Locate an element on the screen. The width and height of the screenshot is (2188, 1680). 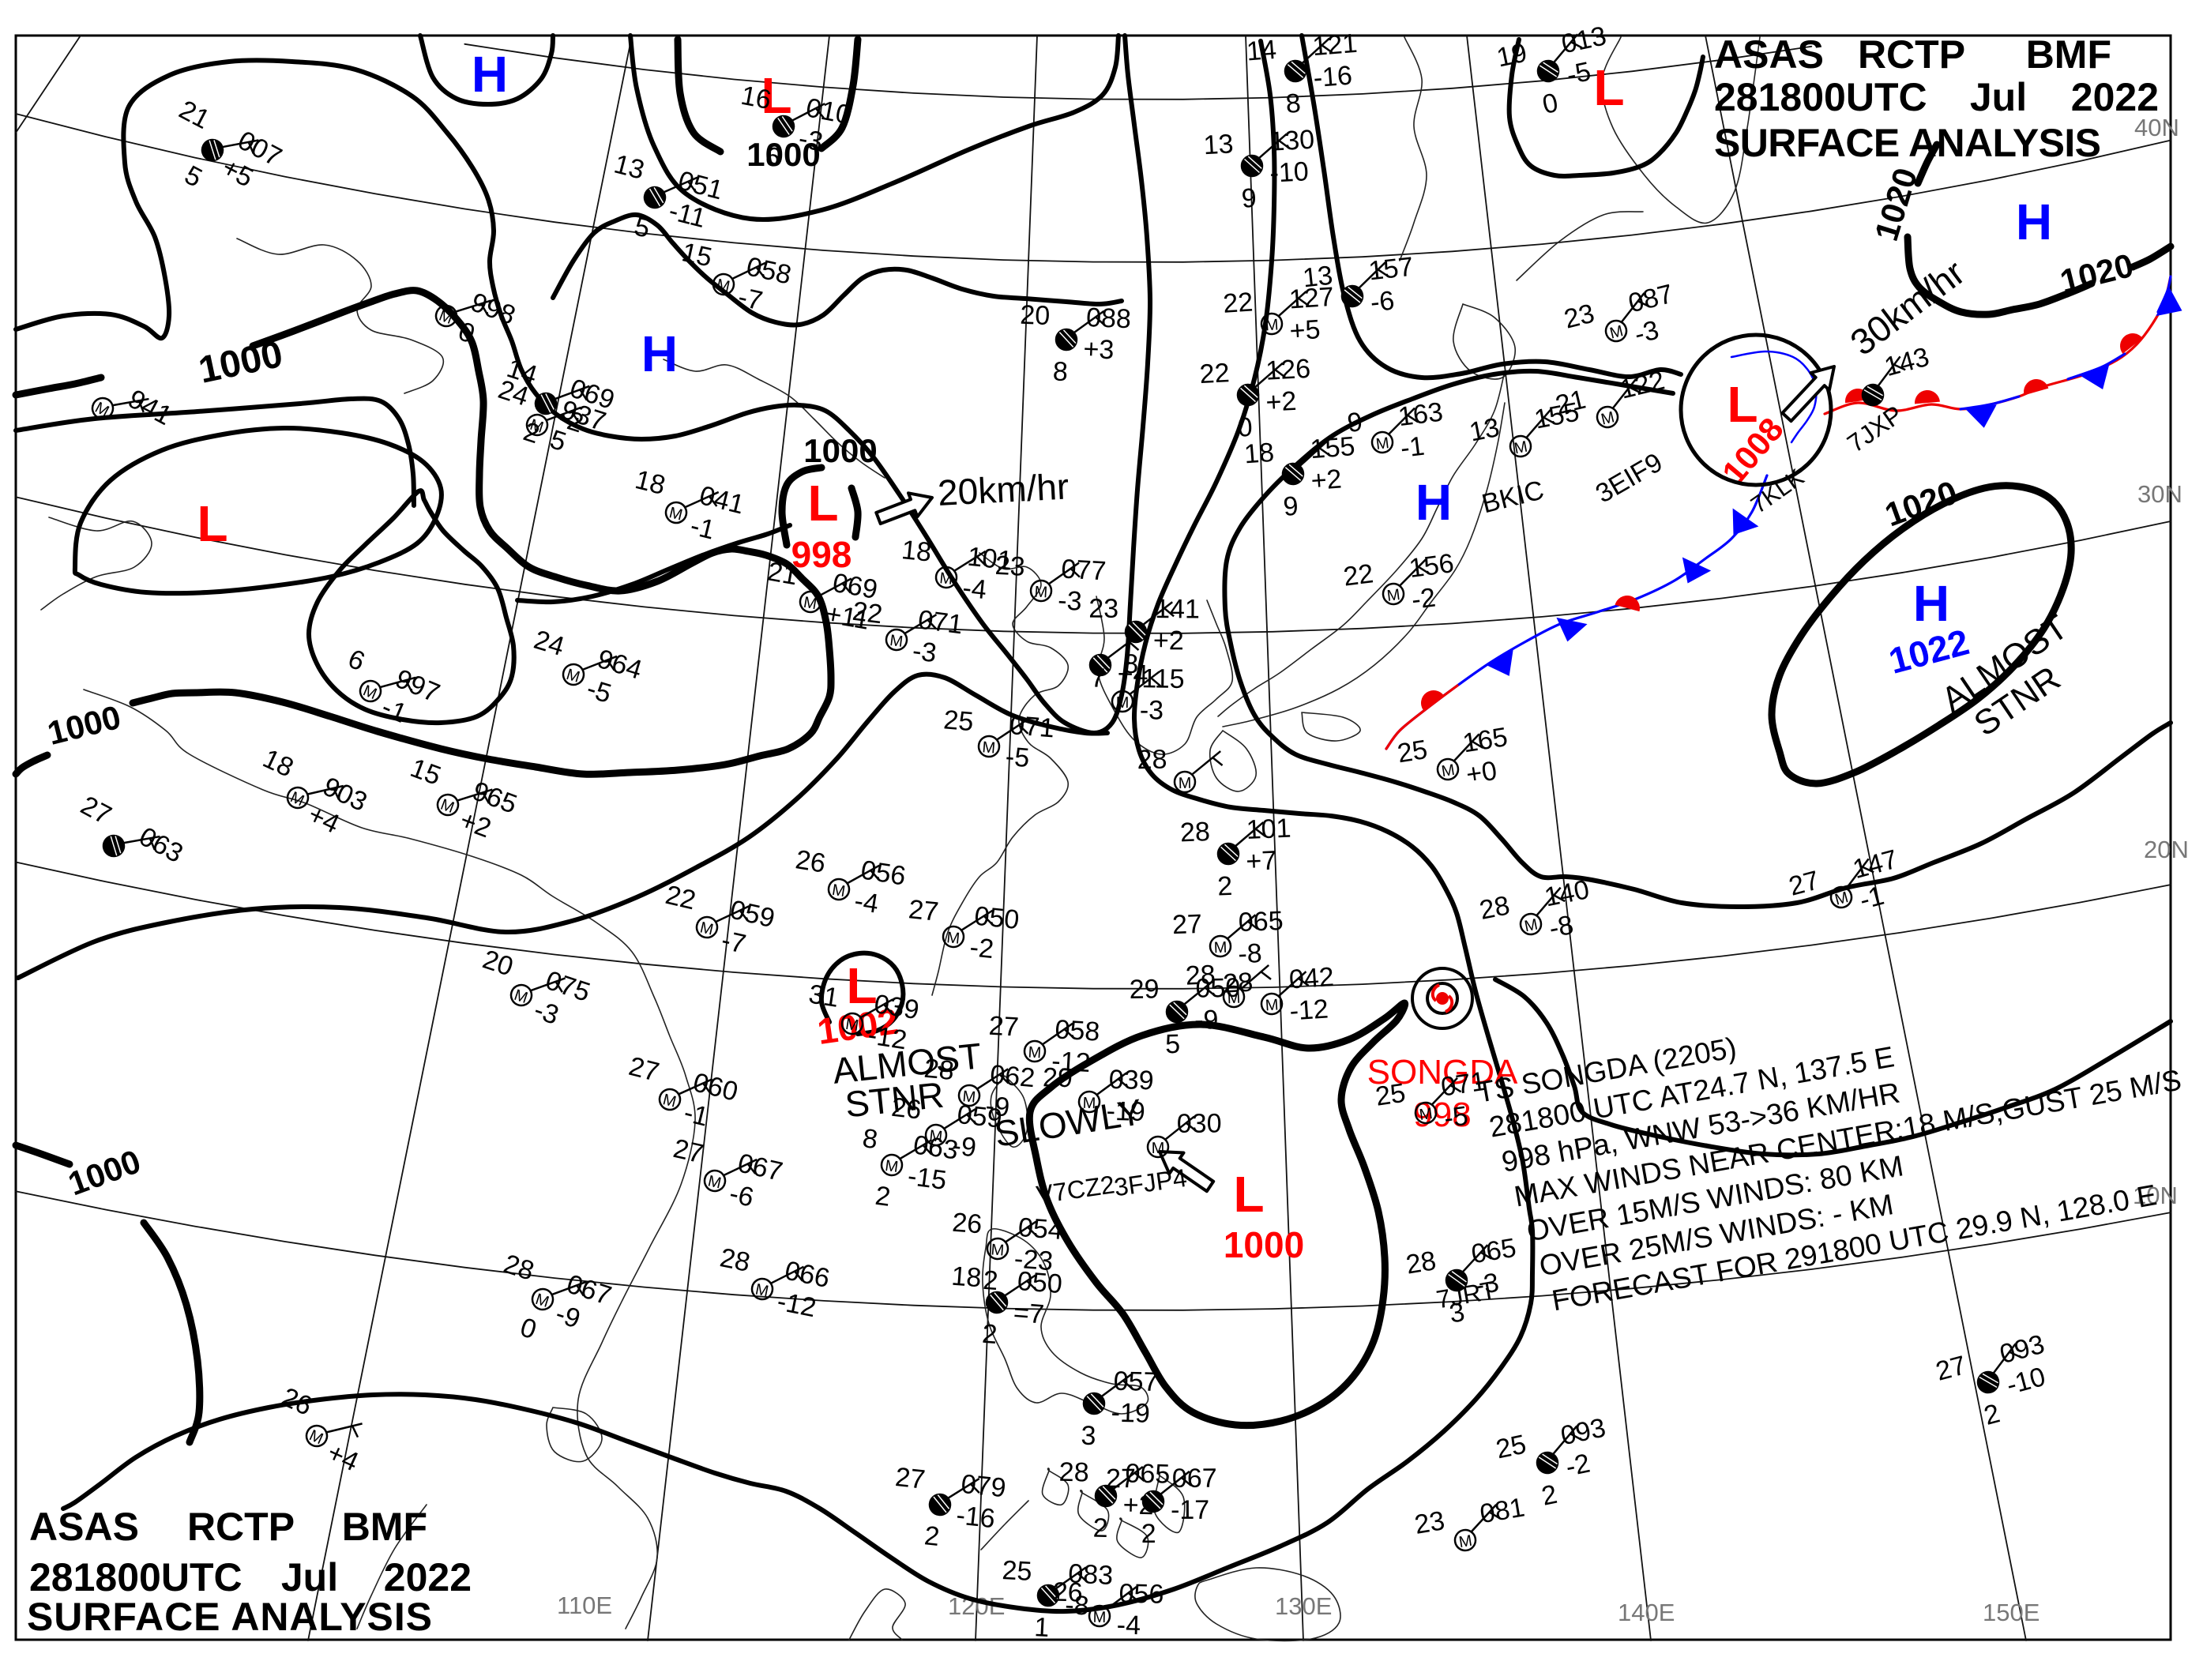
svg-text: 030 is located at coordinates (1199, 1123).